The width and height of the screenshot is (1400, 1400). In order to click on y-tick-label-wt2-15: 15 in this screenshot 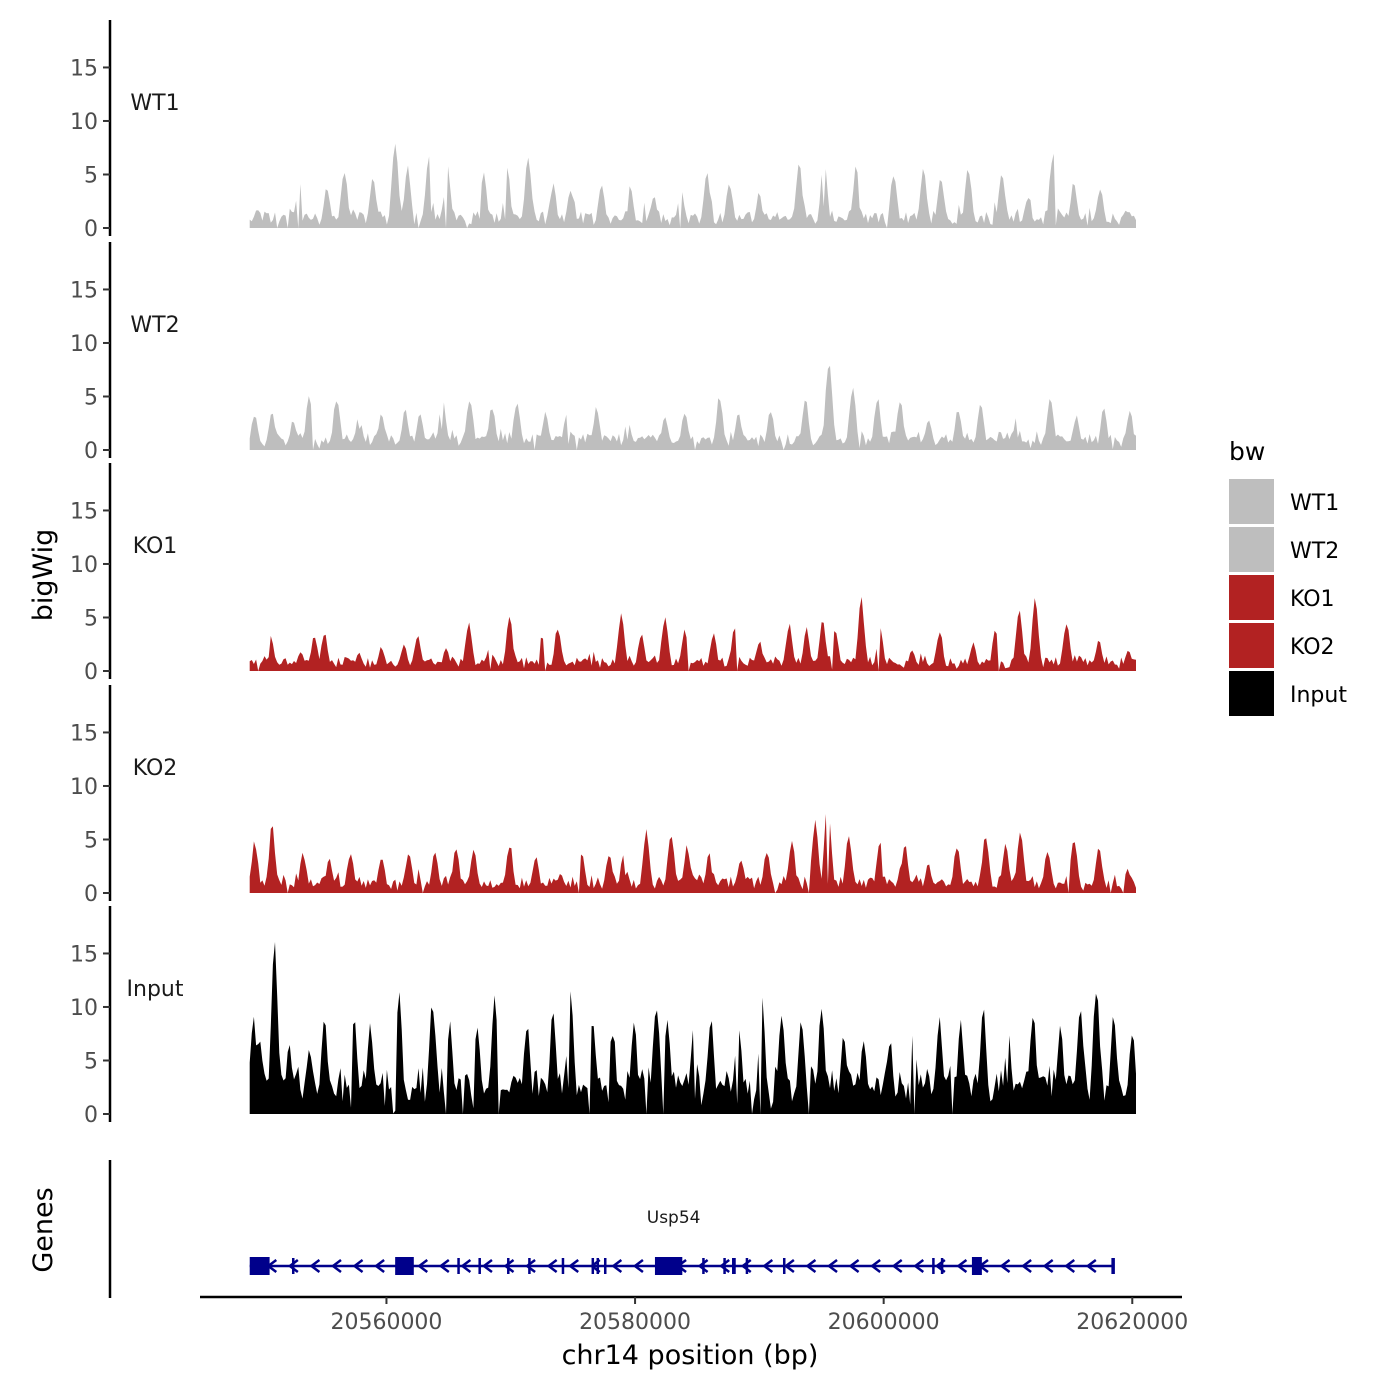, I will do `click(84, 290)`.